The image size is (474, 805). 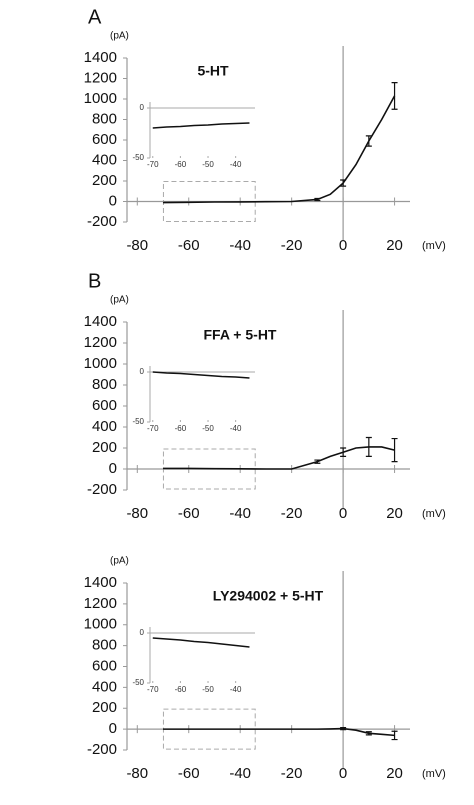 I want to click on chart-title: FFA + 5-HT, so click(x=240, y=335).